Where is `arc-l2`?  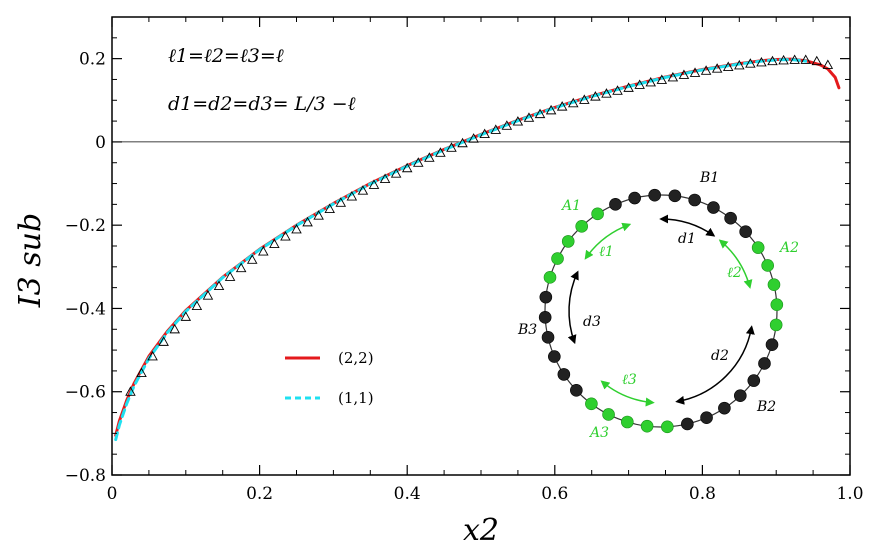
arc-l2 is located at coordinates (735, 264).